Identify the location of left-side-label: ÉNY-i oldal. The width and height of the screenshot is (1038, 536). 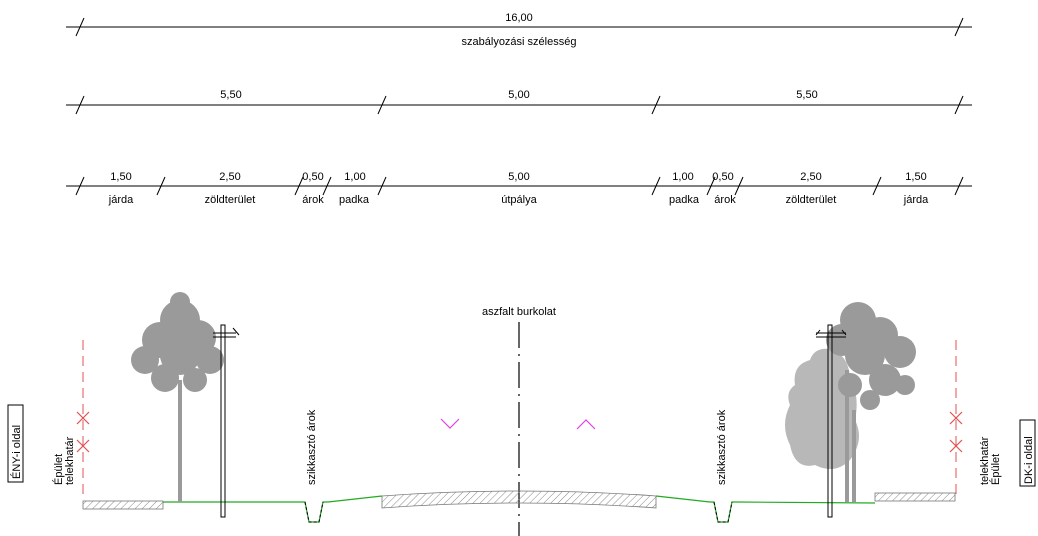
(16, 452).